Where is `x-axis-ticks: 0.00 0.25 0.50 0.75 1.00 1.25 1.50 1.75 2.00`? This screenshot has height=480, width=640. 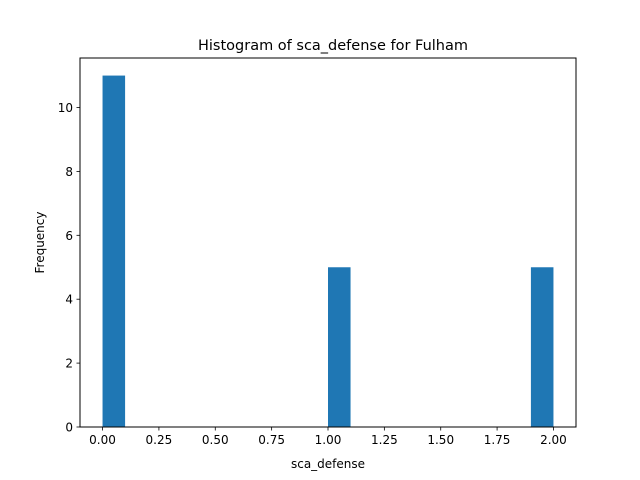
x-axis-ticks: 0.00 0.25 0.50 0.75 1.00 1.25 1.50 1.75 2.00 is located at coordinates (328, 437).